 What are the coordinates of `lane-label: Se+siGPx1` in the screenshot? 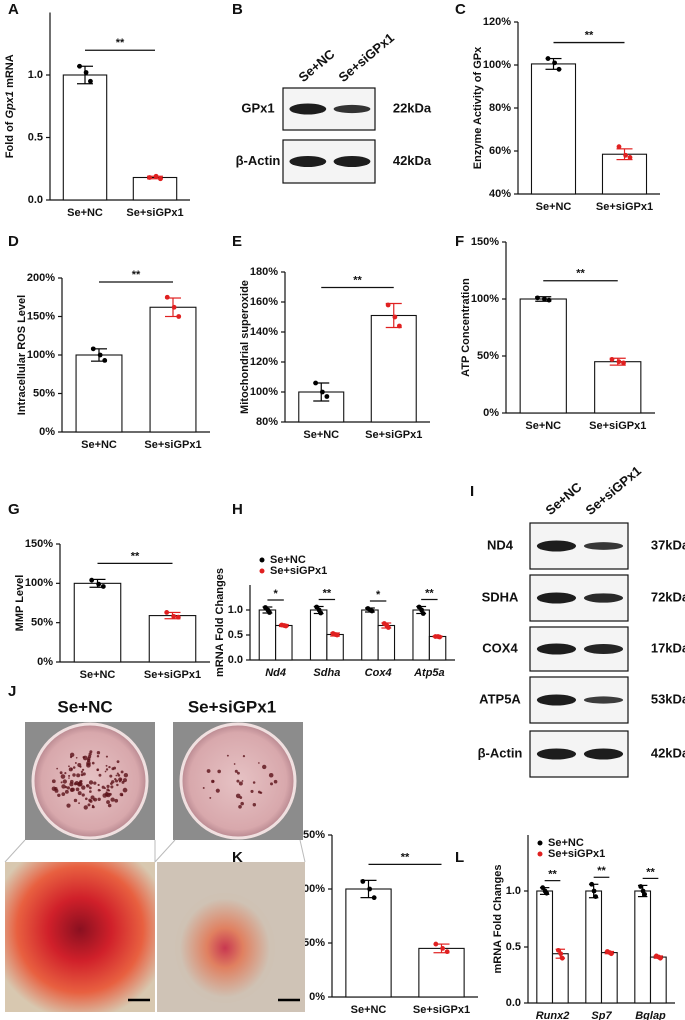 It's located at (365, 57).